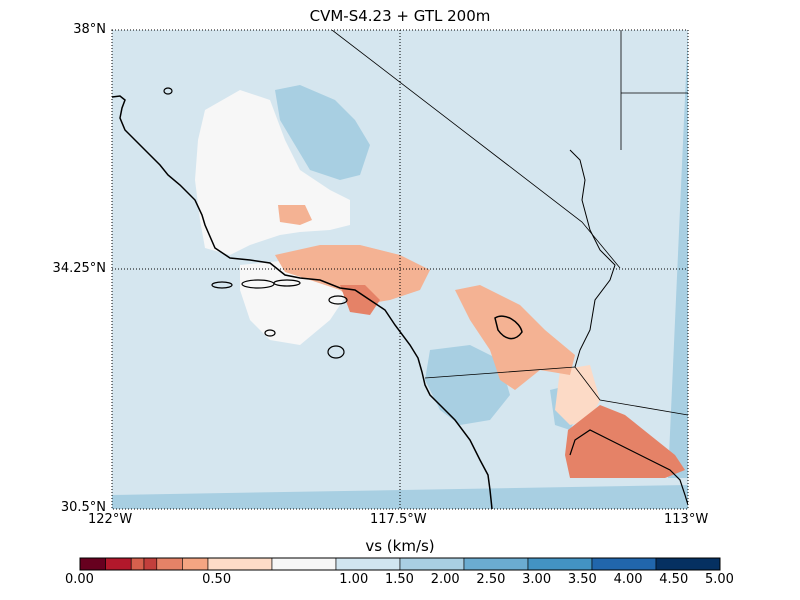  I want to click on lon-label-right: 113°W, so click(686, 519).